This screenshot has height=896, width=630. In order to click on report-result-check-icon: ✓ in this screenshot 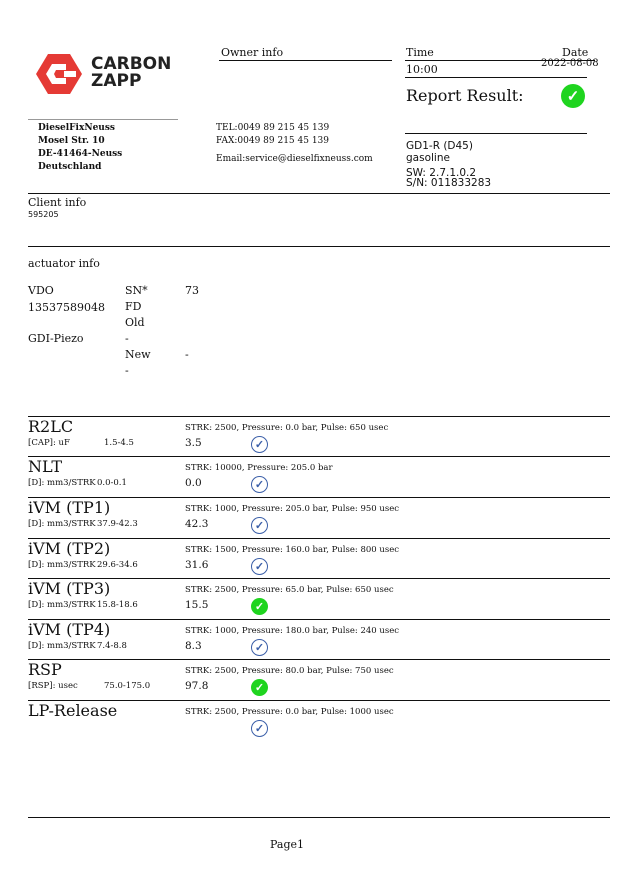, I will do `click(573, 96)`.